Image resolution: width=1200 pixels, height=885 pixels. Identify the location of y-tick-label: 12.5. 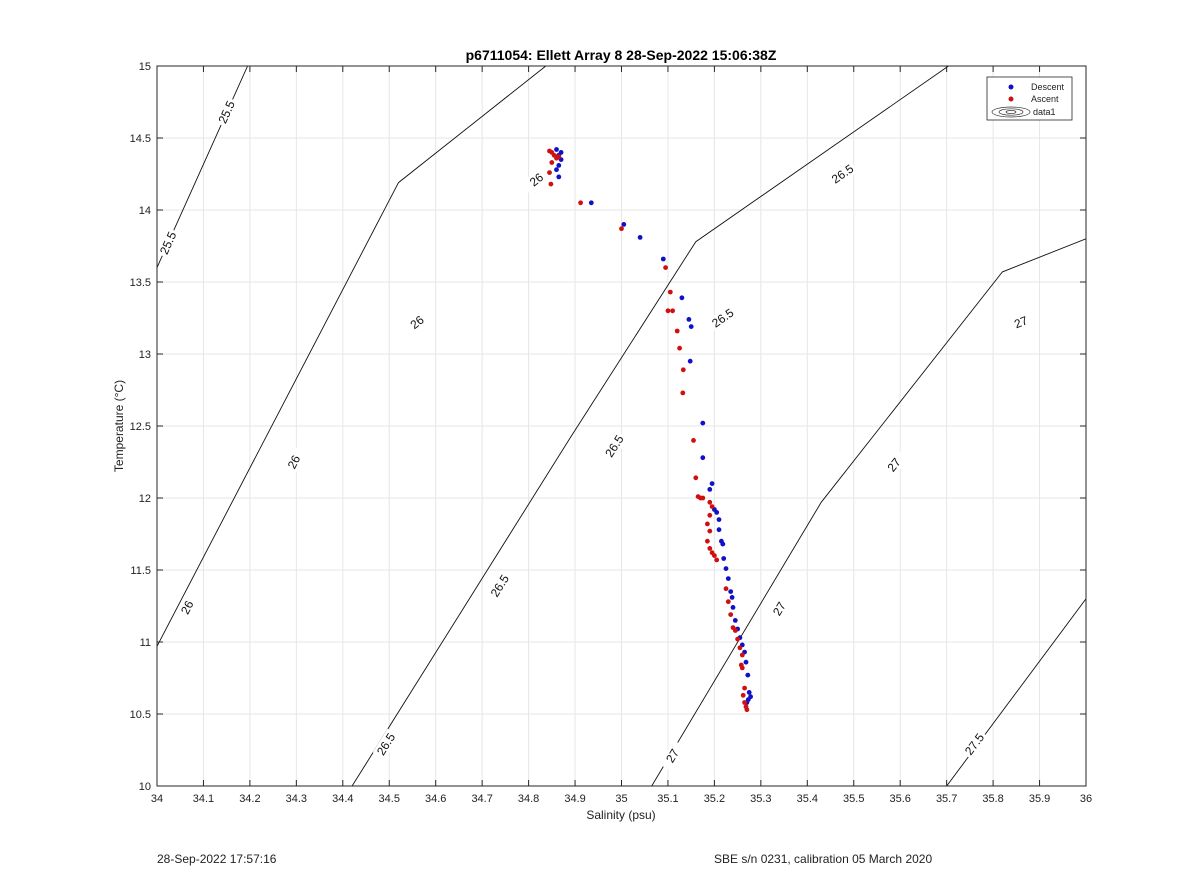
(140, 427).